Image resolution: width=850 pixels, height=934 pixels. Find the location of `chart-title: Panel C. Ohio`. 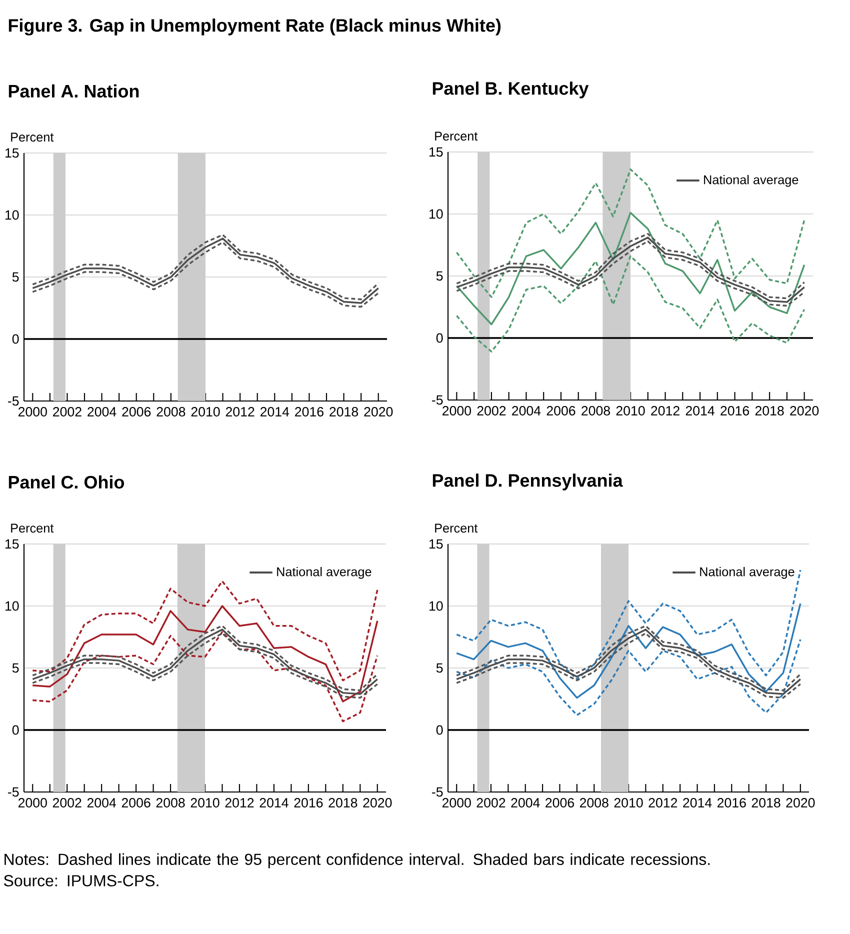

chart-title: Panel C. Ohio is located at coordinates (66, 482).